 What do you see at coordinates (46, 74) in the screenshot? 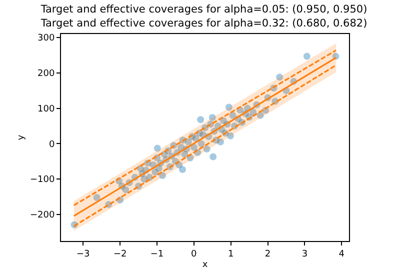
I see `y-tick-label: 200` at bounding box center [46, 74].